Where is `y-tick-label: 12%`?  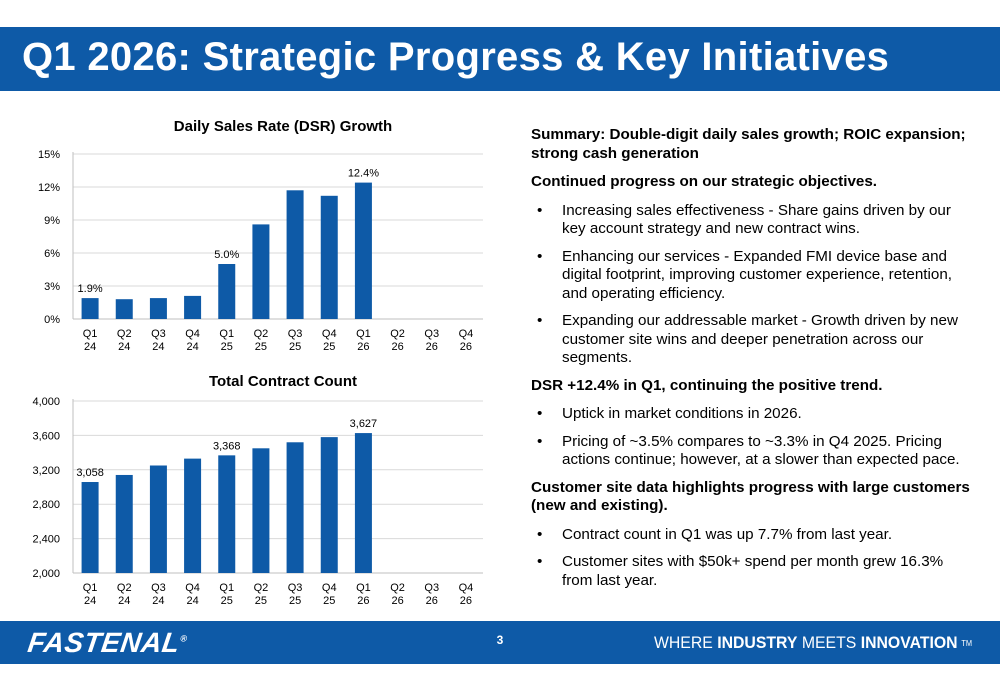
y-tick-label: 12% is located at coordinates (49, 188).